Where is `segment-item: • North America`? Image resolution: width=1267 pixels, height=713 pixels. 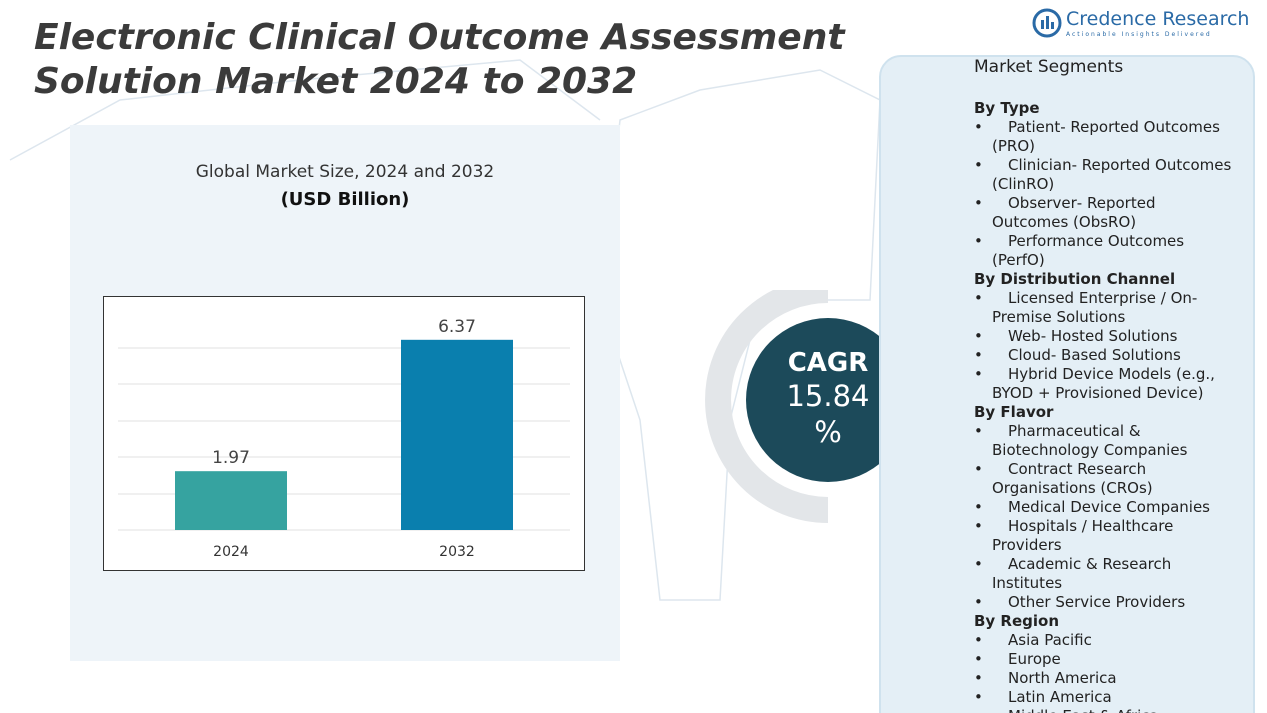
segment-item: • North America is located at coordinates (1045, 678).